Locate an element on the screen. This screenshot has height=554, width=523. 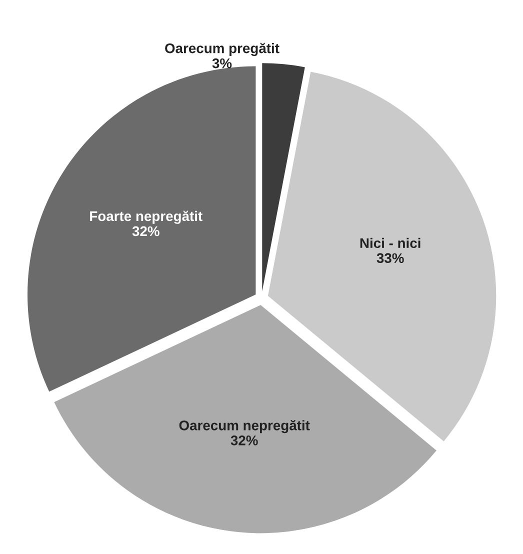
slice-label: Oarecum nepregătit is located at coordinates (244, 427).